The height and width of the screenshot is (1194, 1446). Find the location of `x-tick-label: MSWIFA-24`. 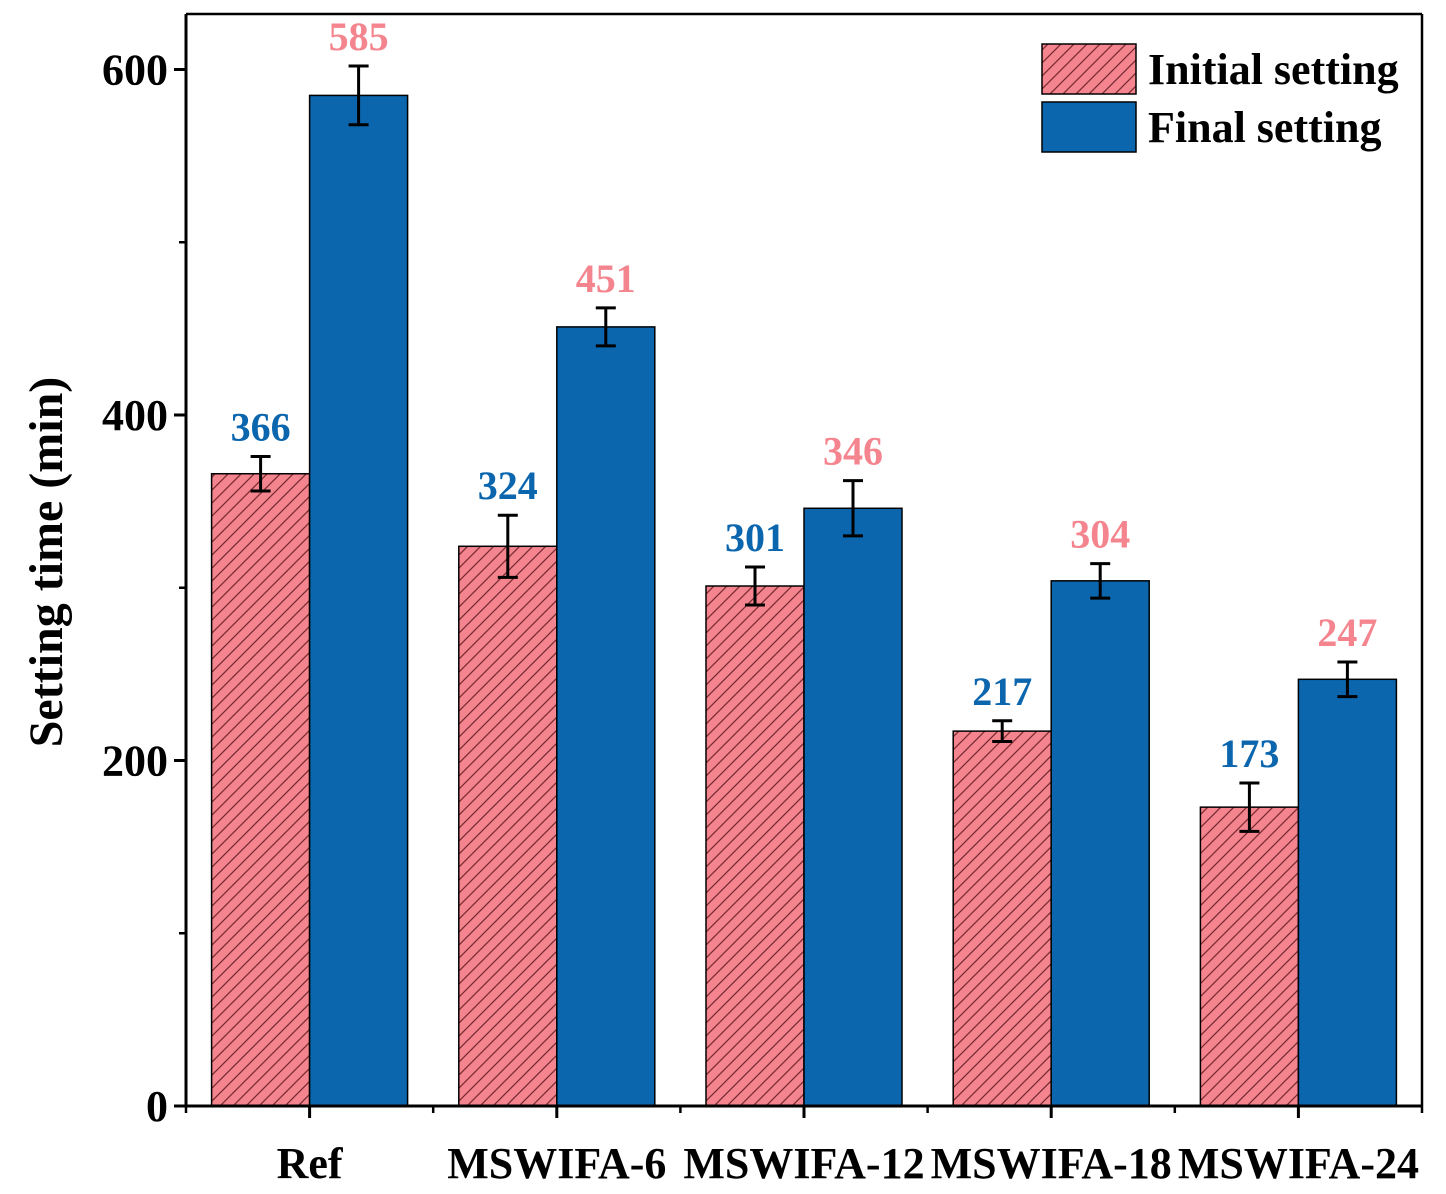

x-tick-label: MSWIFA-24 is located at coordinates (1298, 1163).